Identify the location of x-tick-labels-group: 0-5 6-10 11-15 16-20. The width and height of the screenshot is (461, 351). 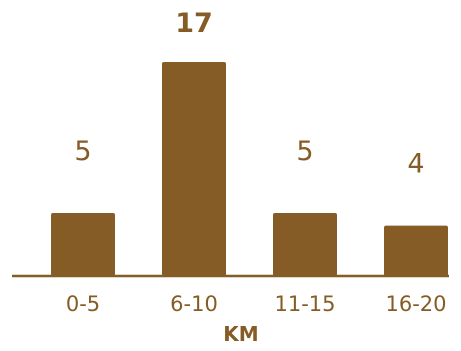
(256, 304).